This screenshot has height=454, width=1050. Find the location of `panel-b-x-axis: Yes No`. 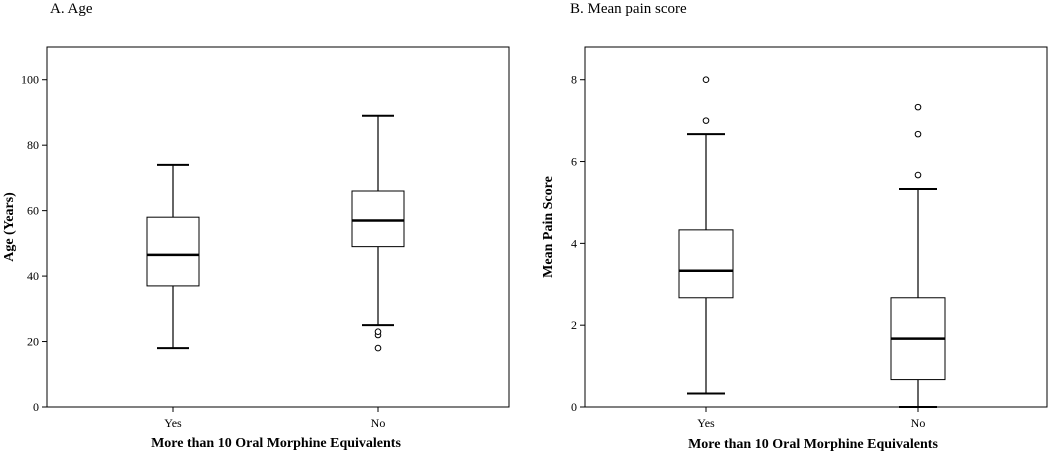

panel-b-x-axis: Yes No is located at coordinates (811, 418).